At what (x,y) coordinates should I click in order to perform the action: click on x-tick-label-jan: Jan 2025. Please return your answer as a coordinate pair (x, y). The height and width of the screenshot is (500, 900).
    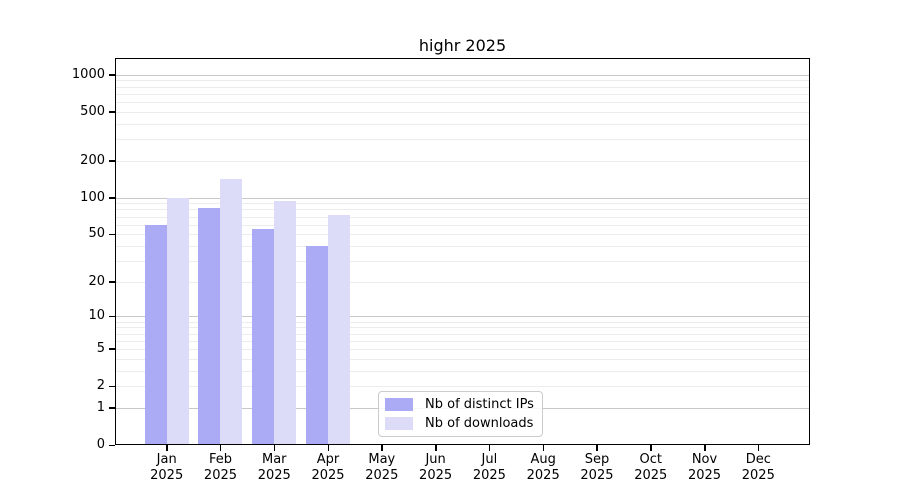
    Looking at the image, I should click on (167, 467).